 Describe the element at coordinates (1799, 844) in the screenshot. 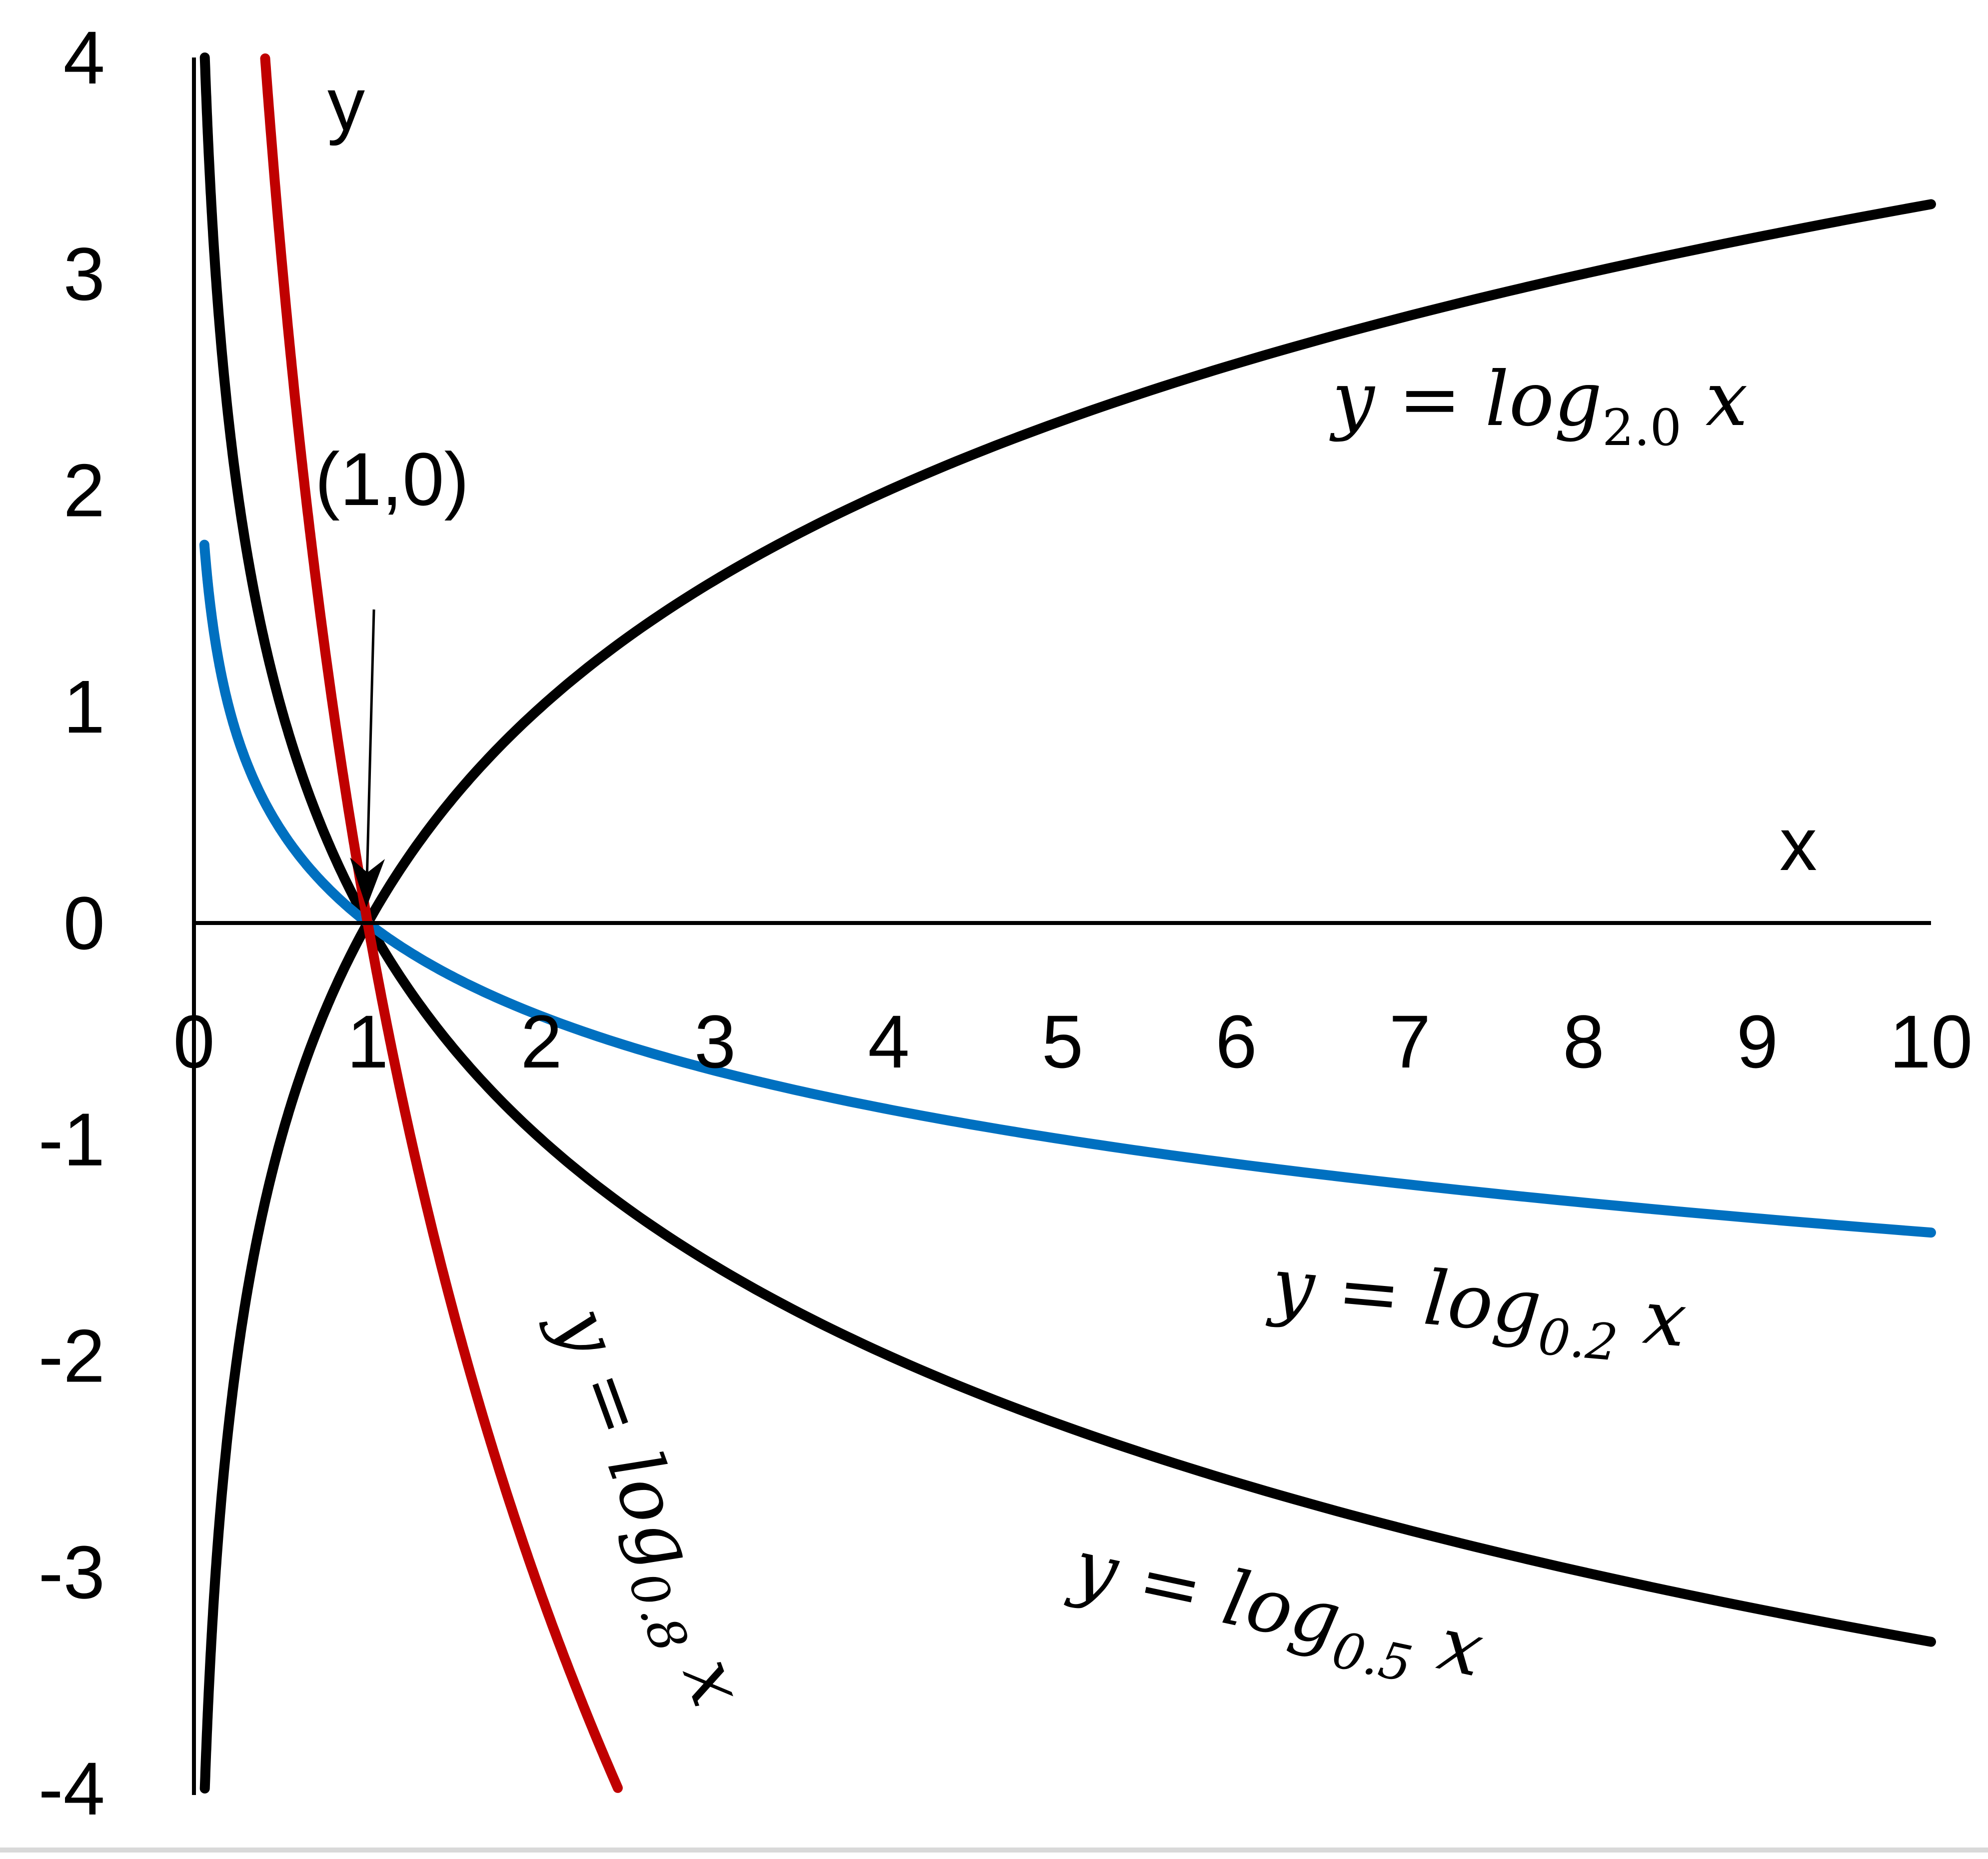

I see `x-axis-label: x` at that location.